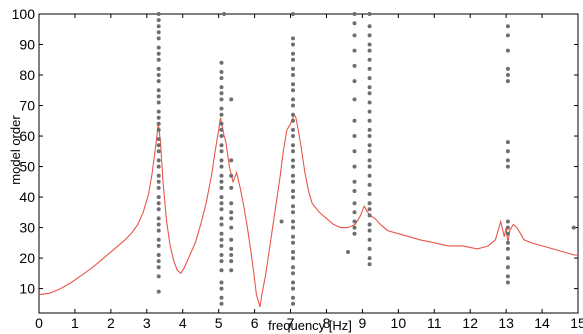 The height and width of the screenshot is (334, 583). I want to click on x-tick-label: 13, so click(506, 323).